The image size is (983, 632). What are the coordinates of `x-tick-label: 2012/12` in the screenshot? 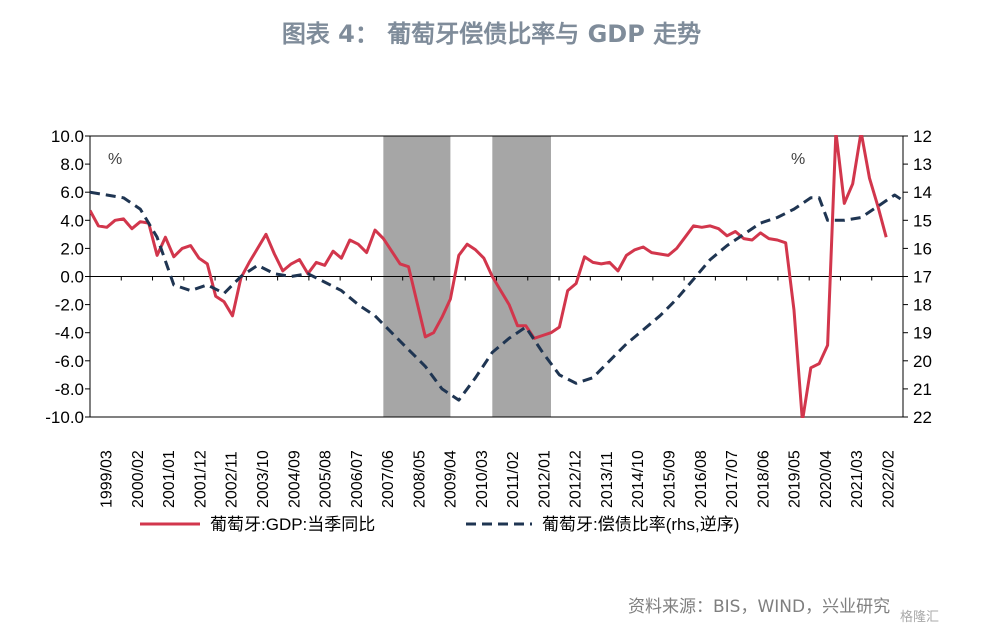 It's located at (576, 479).